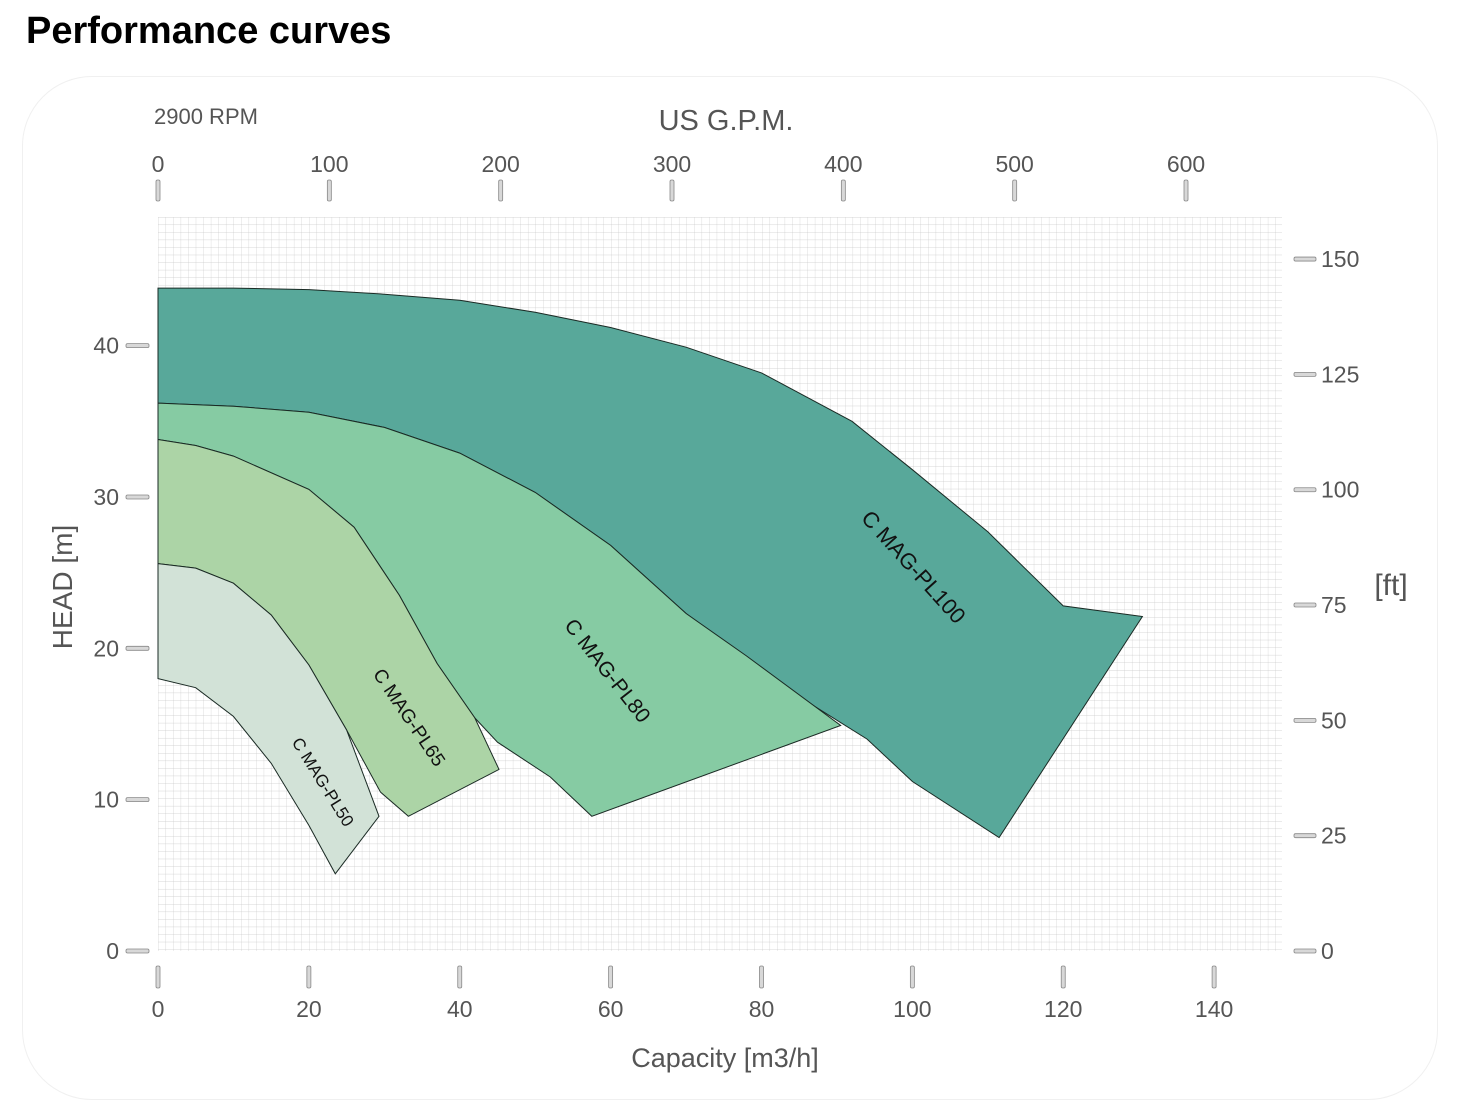 The image size is (1459, 1118). What do you see at coordinates (1014, 164) in the screenshot?
I see `x-top-tick-label: 500` at bounding box center [1014, 164].